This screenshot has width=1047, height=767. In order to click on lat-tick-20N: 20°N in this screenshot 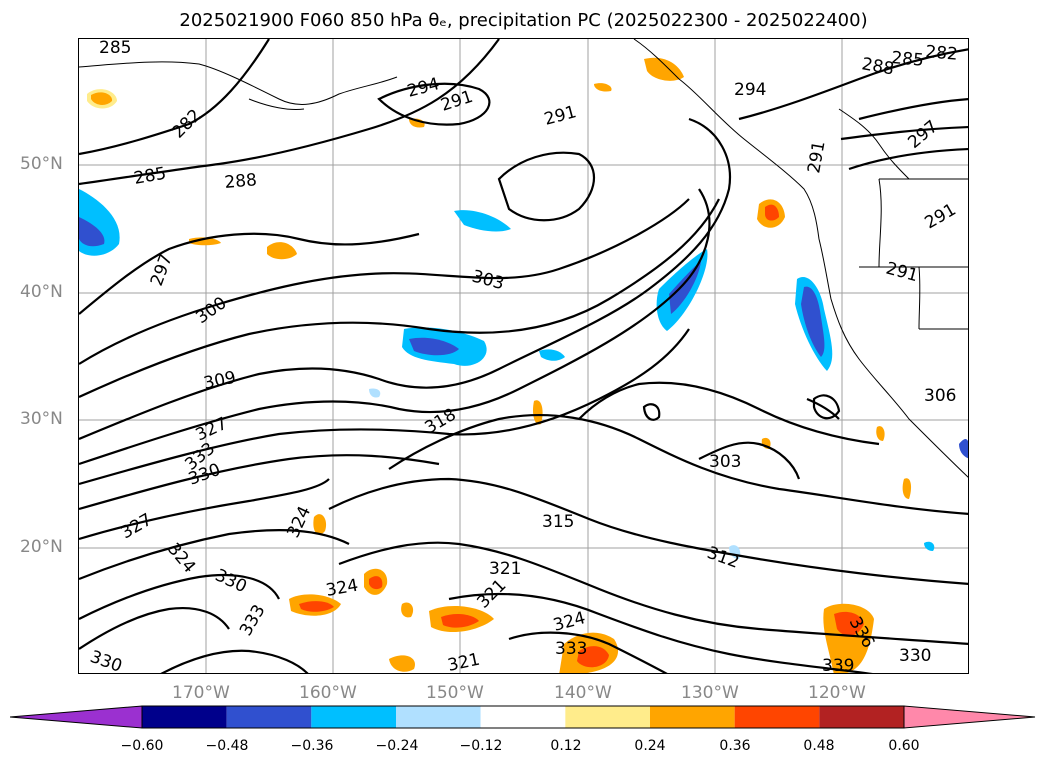, I will do `click(41, 547)`.